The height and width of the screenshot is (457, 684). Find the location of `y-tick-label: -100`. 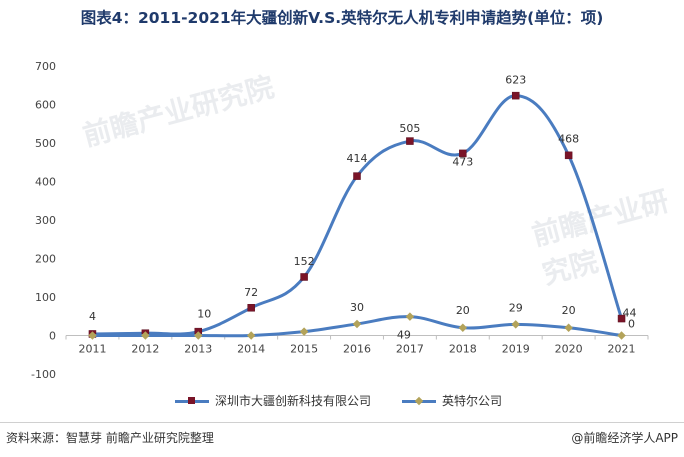

y-tick-label: -100 is located at coordinates (43, 374).